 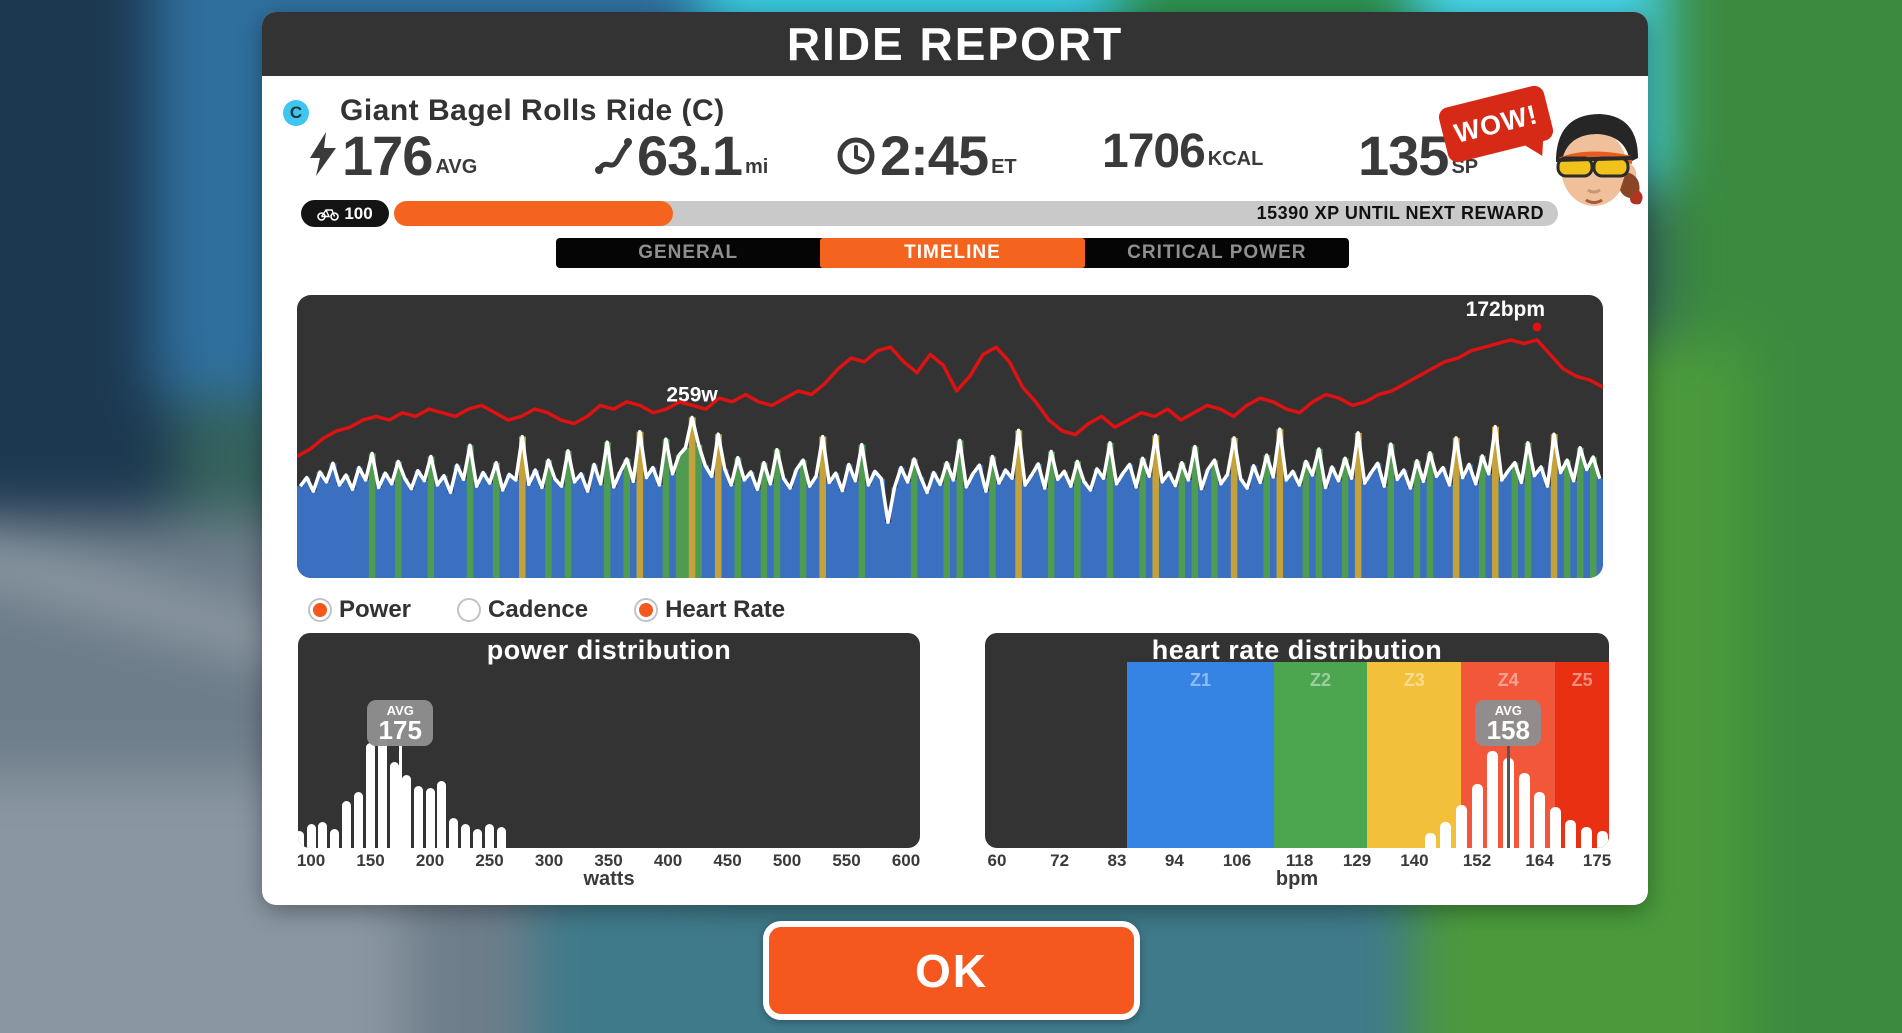 I want to click on stat-calories: 1706 KCAL, so click(x=1182, y=152).